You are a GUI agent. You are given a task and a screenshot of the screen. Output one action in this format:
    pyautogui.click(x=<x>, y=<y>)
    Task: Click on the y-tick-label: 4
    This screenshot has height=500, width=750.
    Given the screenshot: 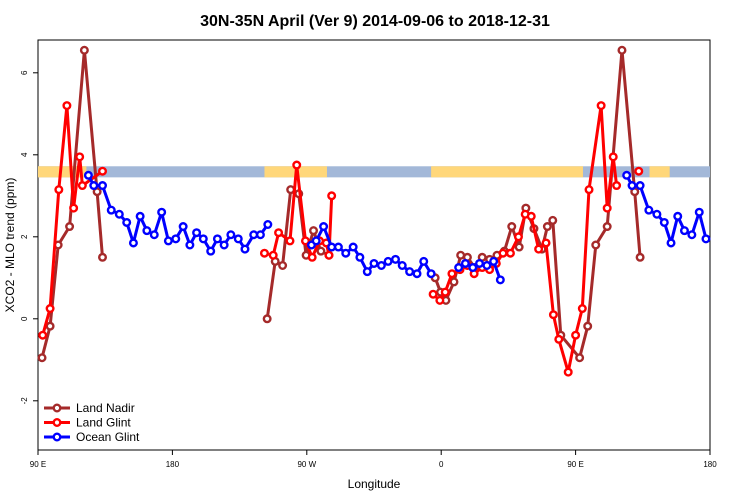 What is the action you would take?
    pyautogui.click(x=24, y=154)
    